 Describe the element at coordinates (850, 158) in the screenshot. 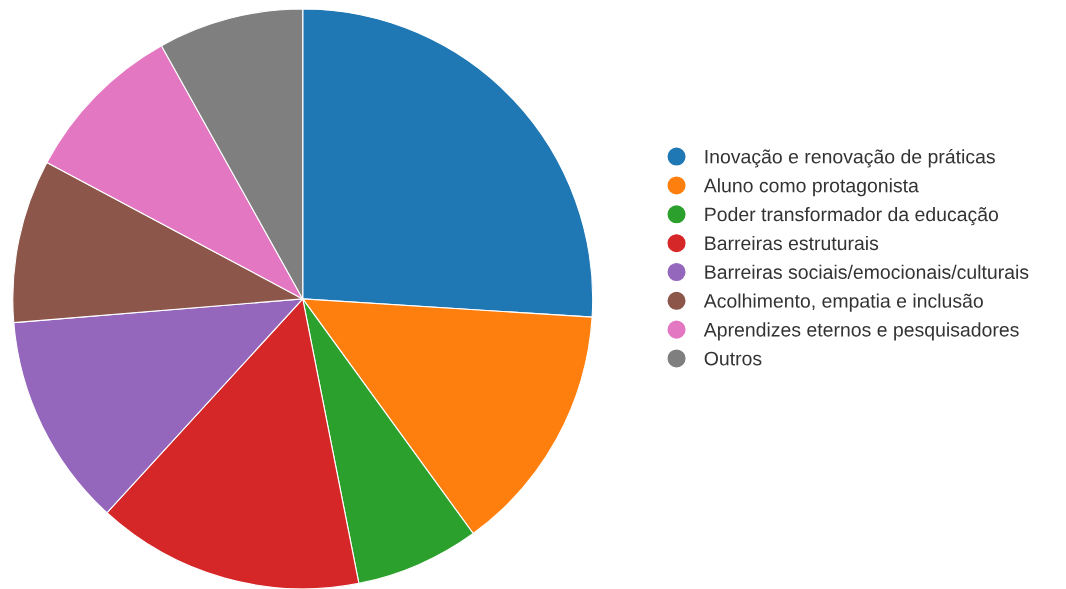

I see `legend-label: Inovação e renovação de práticas` at that location.